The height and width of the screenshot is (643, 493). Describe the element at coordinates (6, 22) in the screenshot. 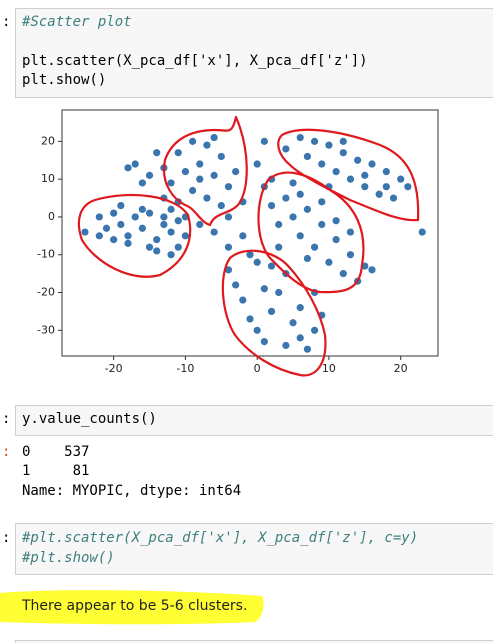

I see `prompt: :` at that location.